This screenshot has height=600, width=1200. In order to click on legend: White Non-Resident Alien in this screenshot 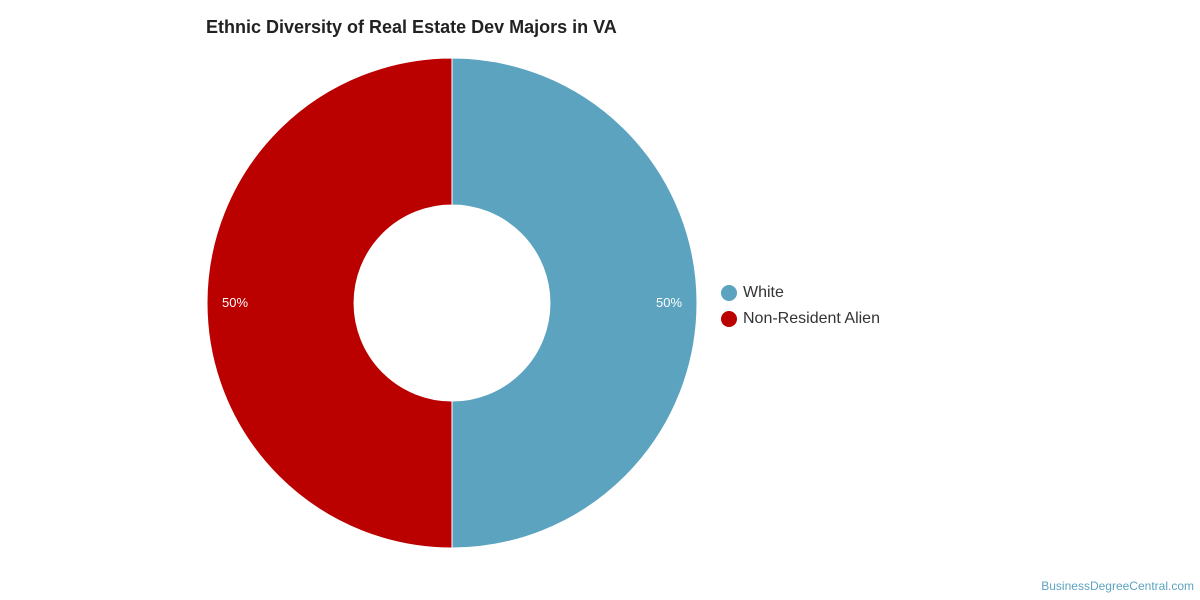, I will do `click(800, 306)`.